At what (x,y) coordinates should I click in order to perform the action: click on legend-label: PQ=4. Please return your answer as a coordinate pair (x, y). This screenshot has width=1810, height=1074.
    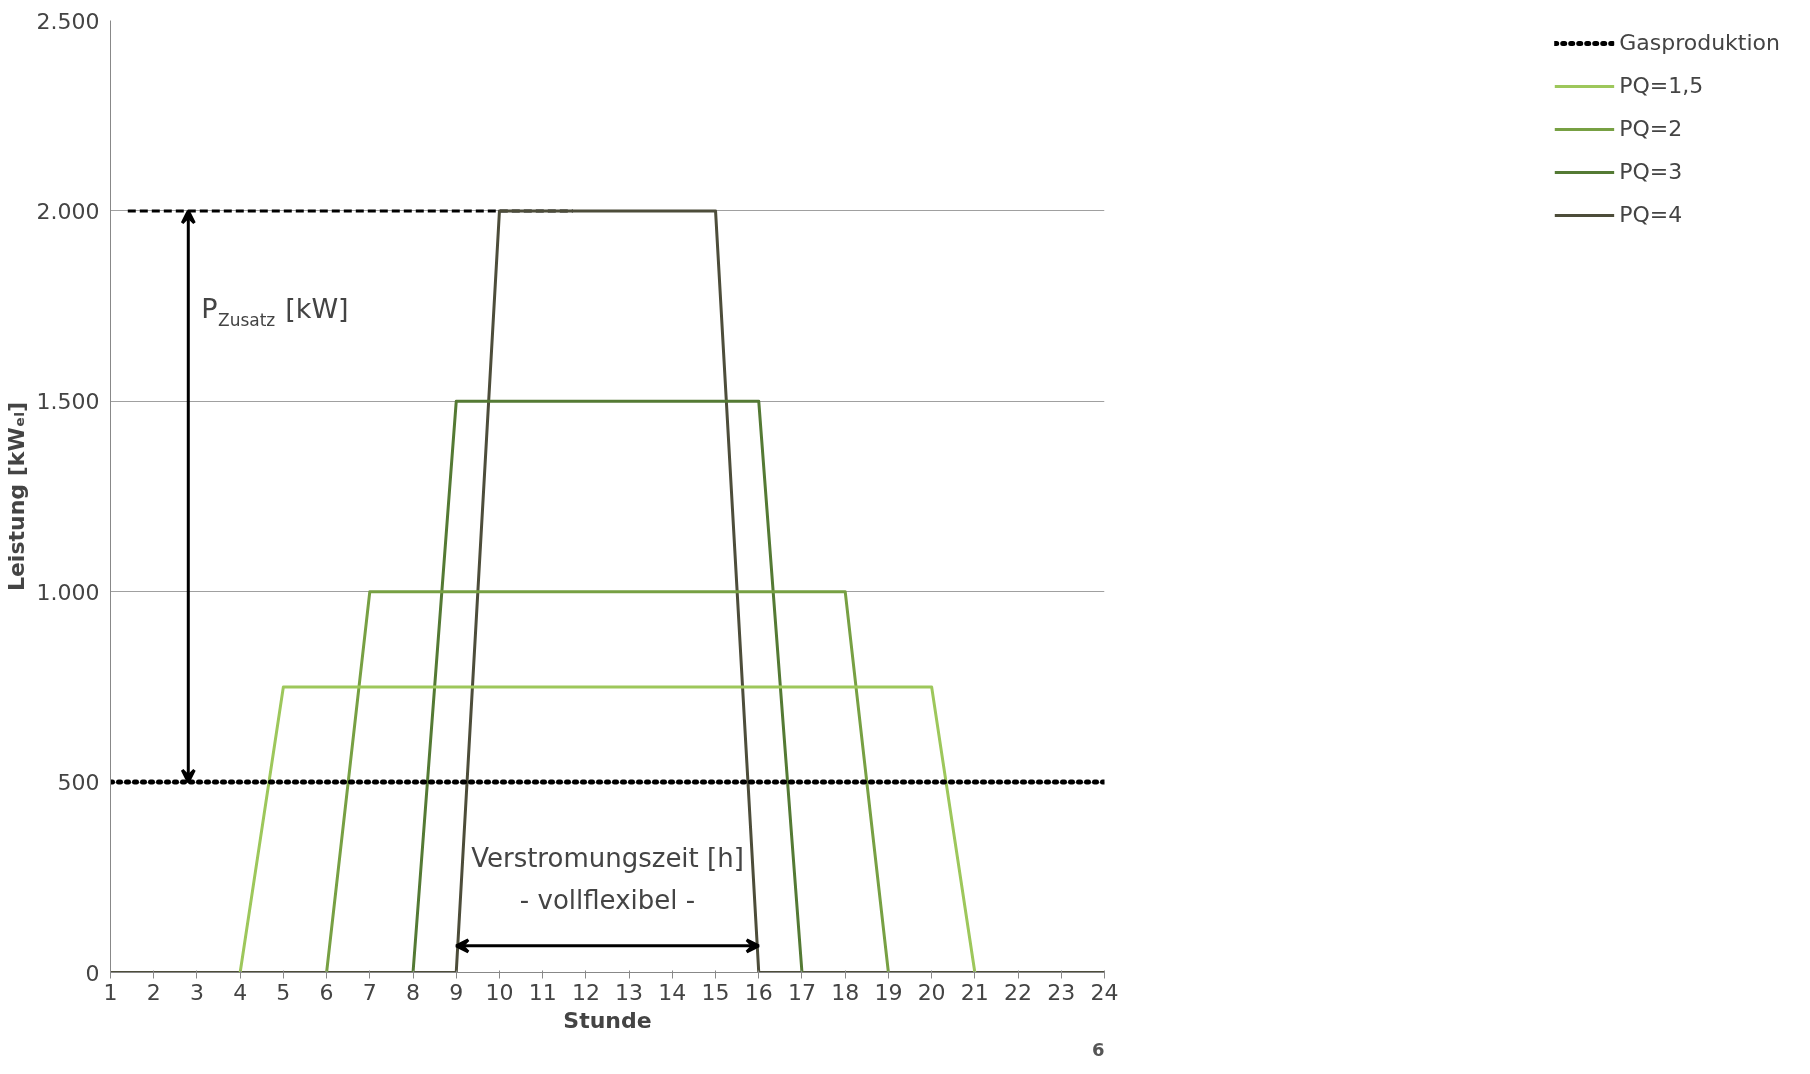
    Looking at the image, I should click on (1651, 214).